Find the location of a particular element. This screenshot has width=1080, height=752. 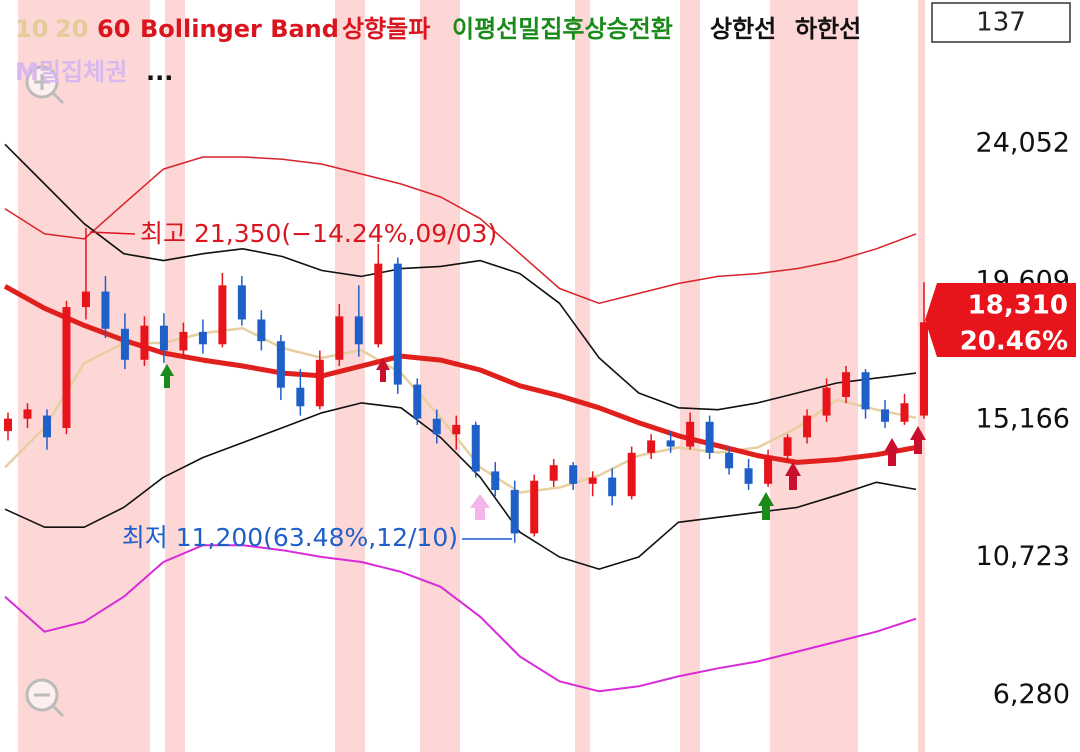

zoom-out is located at coordinates (45, 698).